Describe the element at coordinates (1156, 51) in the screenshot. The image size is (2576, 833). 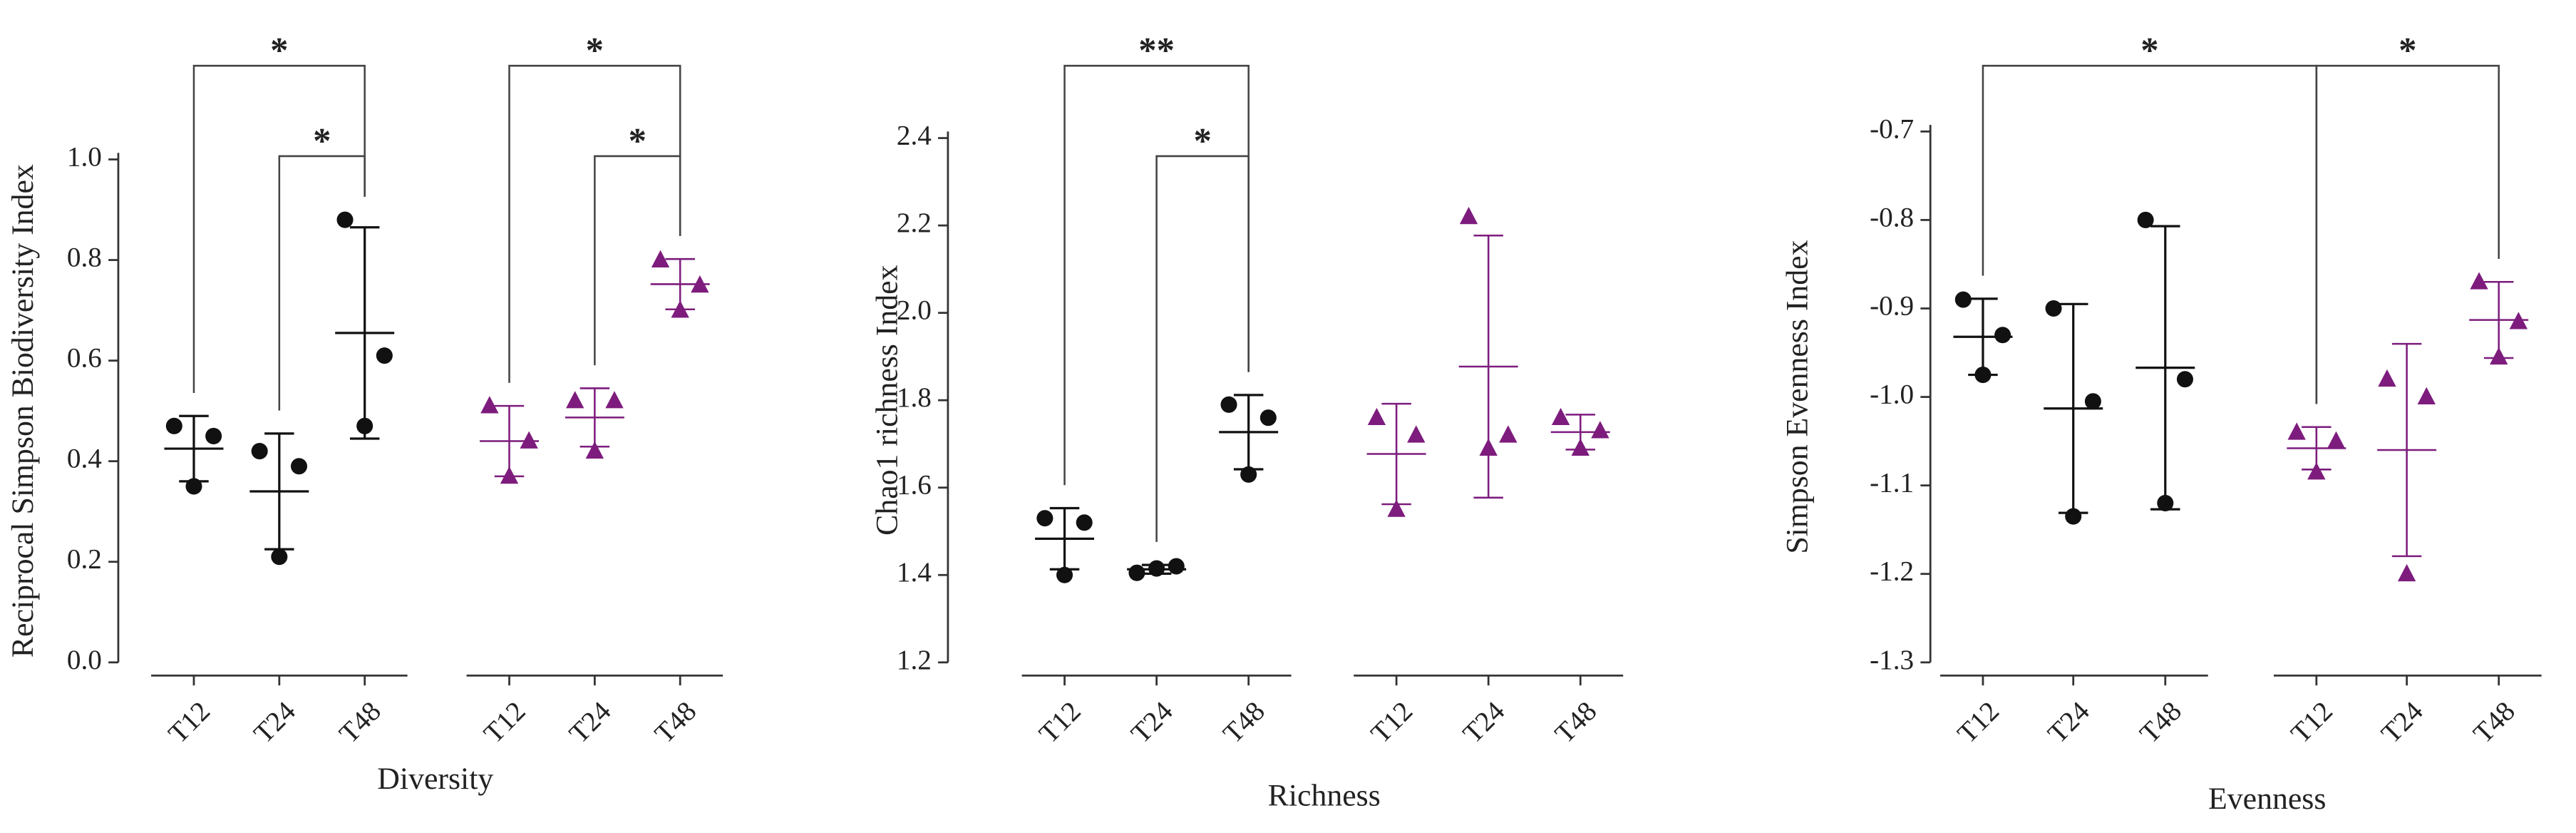
I see `significance-label: **` at that location.